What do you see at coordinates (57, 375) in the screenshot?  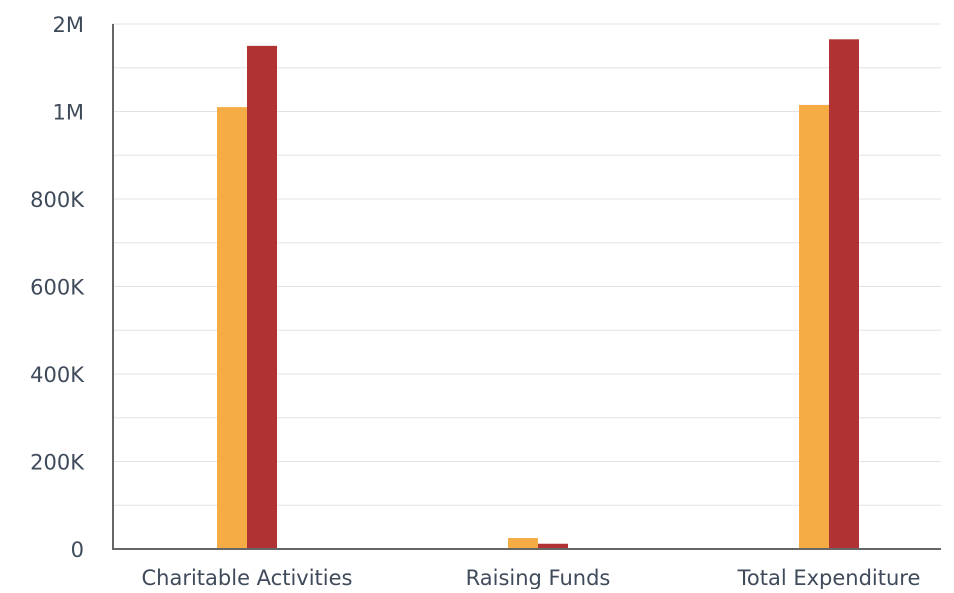 I see `y-tick-label: 400K` at bounding box center [57, 375].